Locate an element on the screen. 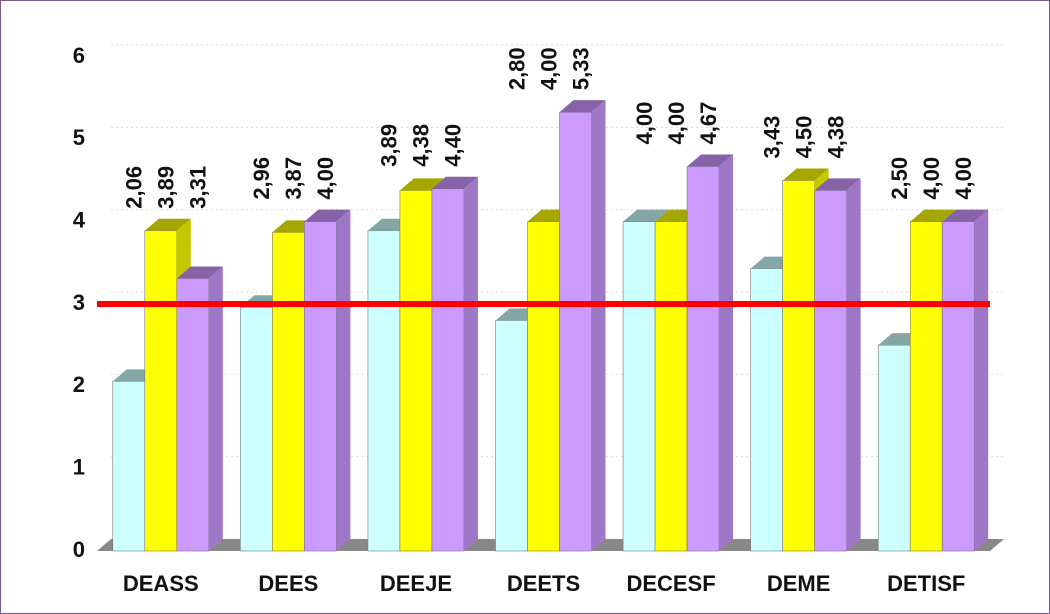 This screenshot has height=614, width=1050. value-label: 4,67 is located at coordinates (708, 123).